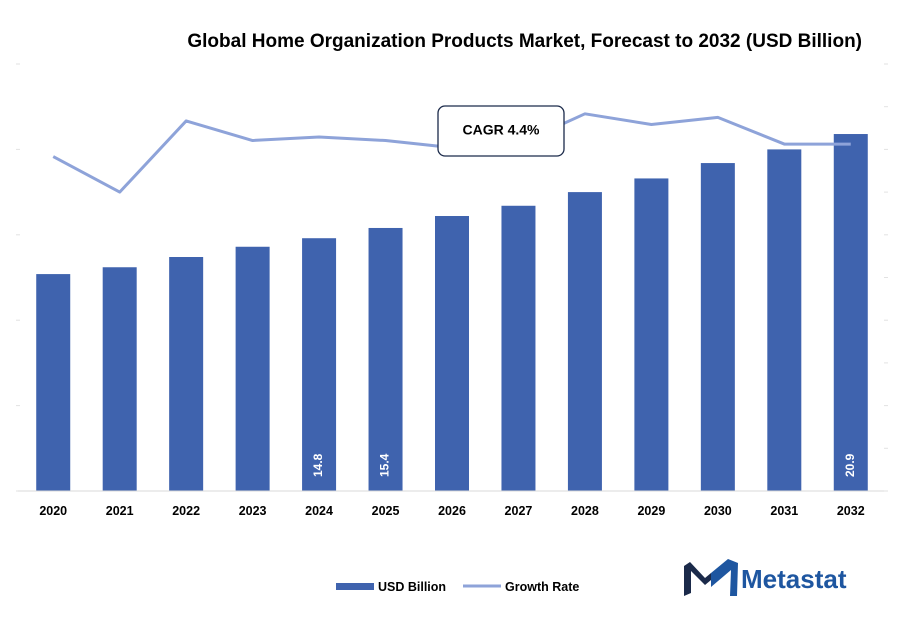  I want to click on x-tick-label-2020: 2020, so click(53, 511).